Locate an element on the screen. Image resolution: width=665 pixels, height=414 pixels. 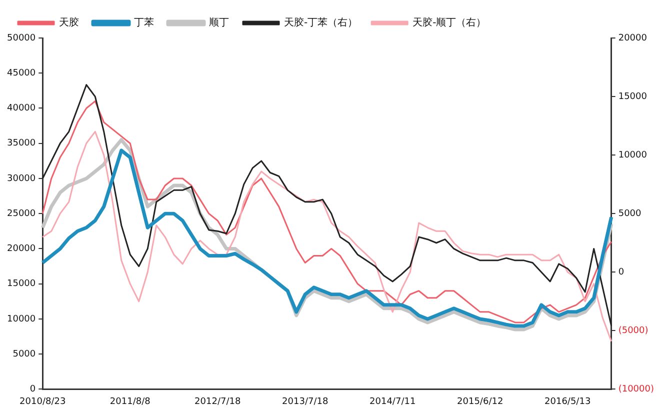
y2-tick-label: 20000 is located at coordinates (633, 38).